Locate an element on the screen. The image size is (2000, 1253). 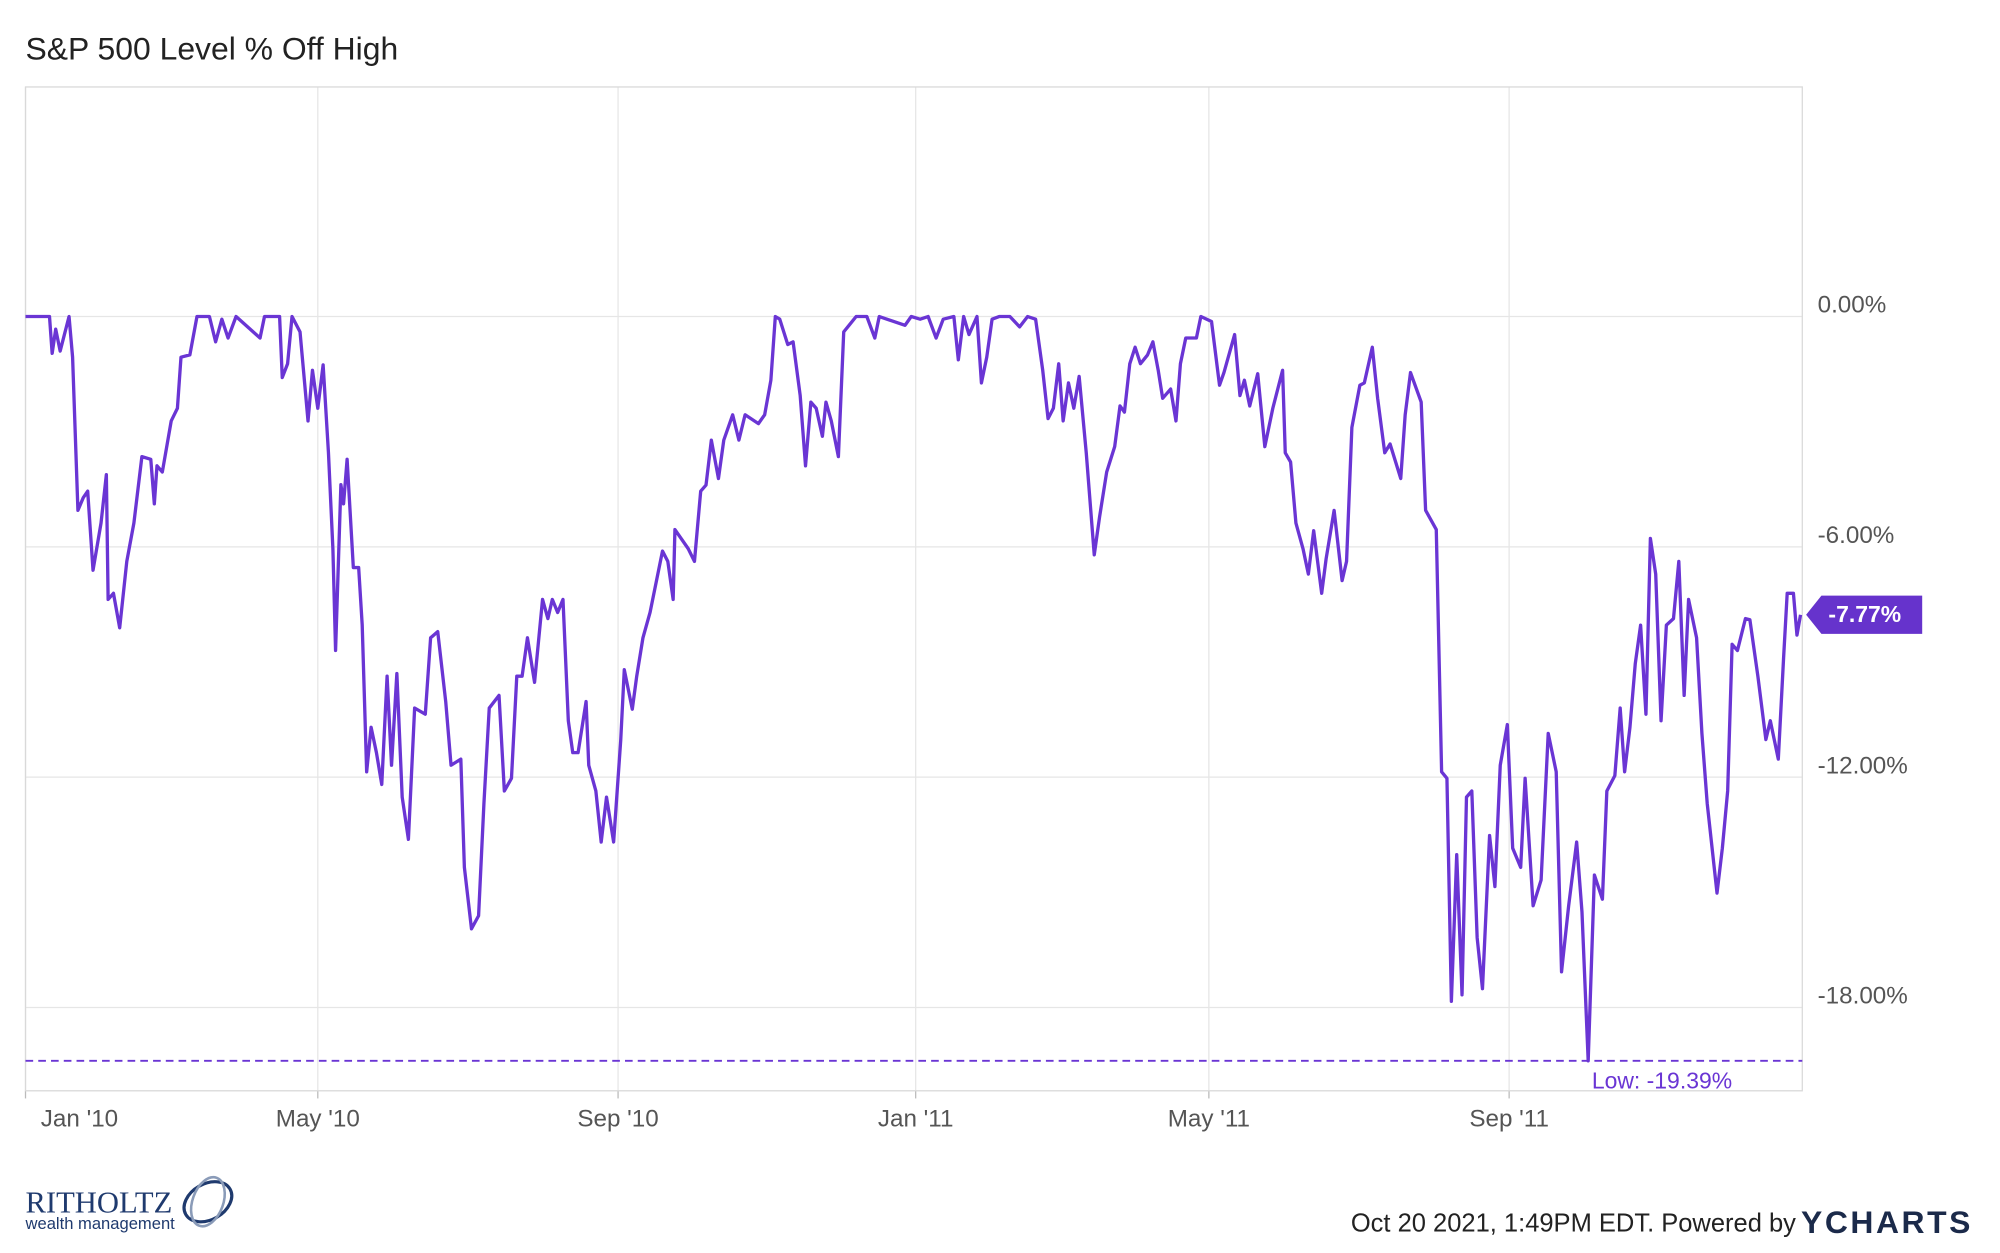
logo-sub: wealth management is located at coordinates (100, 1223).